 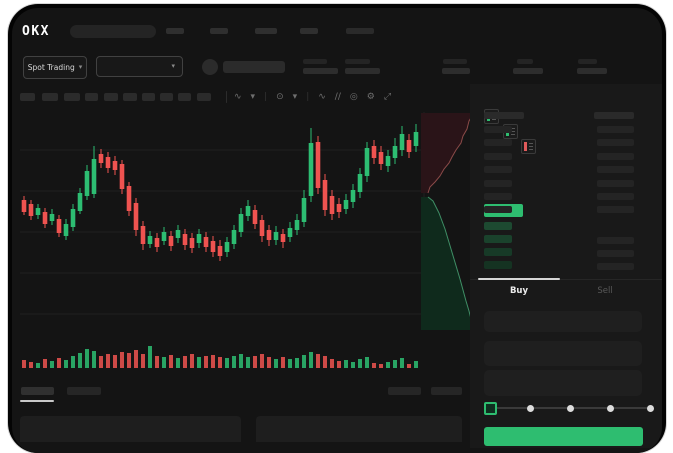 What do you see at coordinates (370, 97) in the screenshot?
I see `settings-gear-icon: ⚙` at bounding box center [370, 97].